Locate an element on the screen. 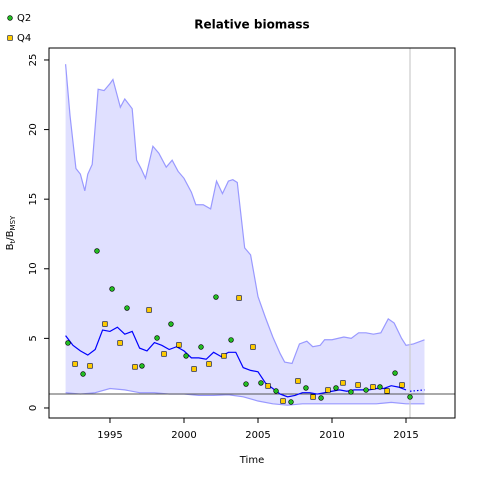 The height and width of the screenshot is (480, 480). y-tick-label: 5 is located at coordinates (33, 338).